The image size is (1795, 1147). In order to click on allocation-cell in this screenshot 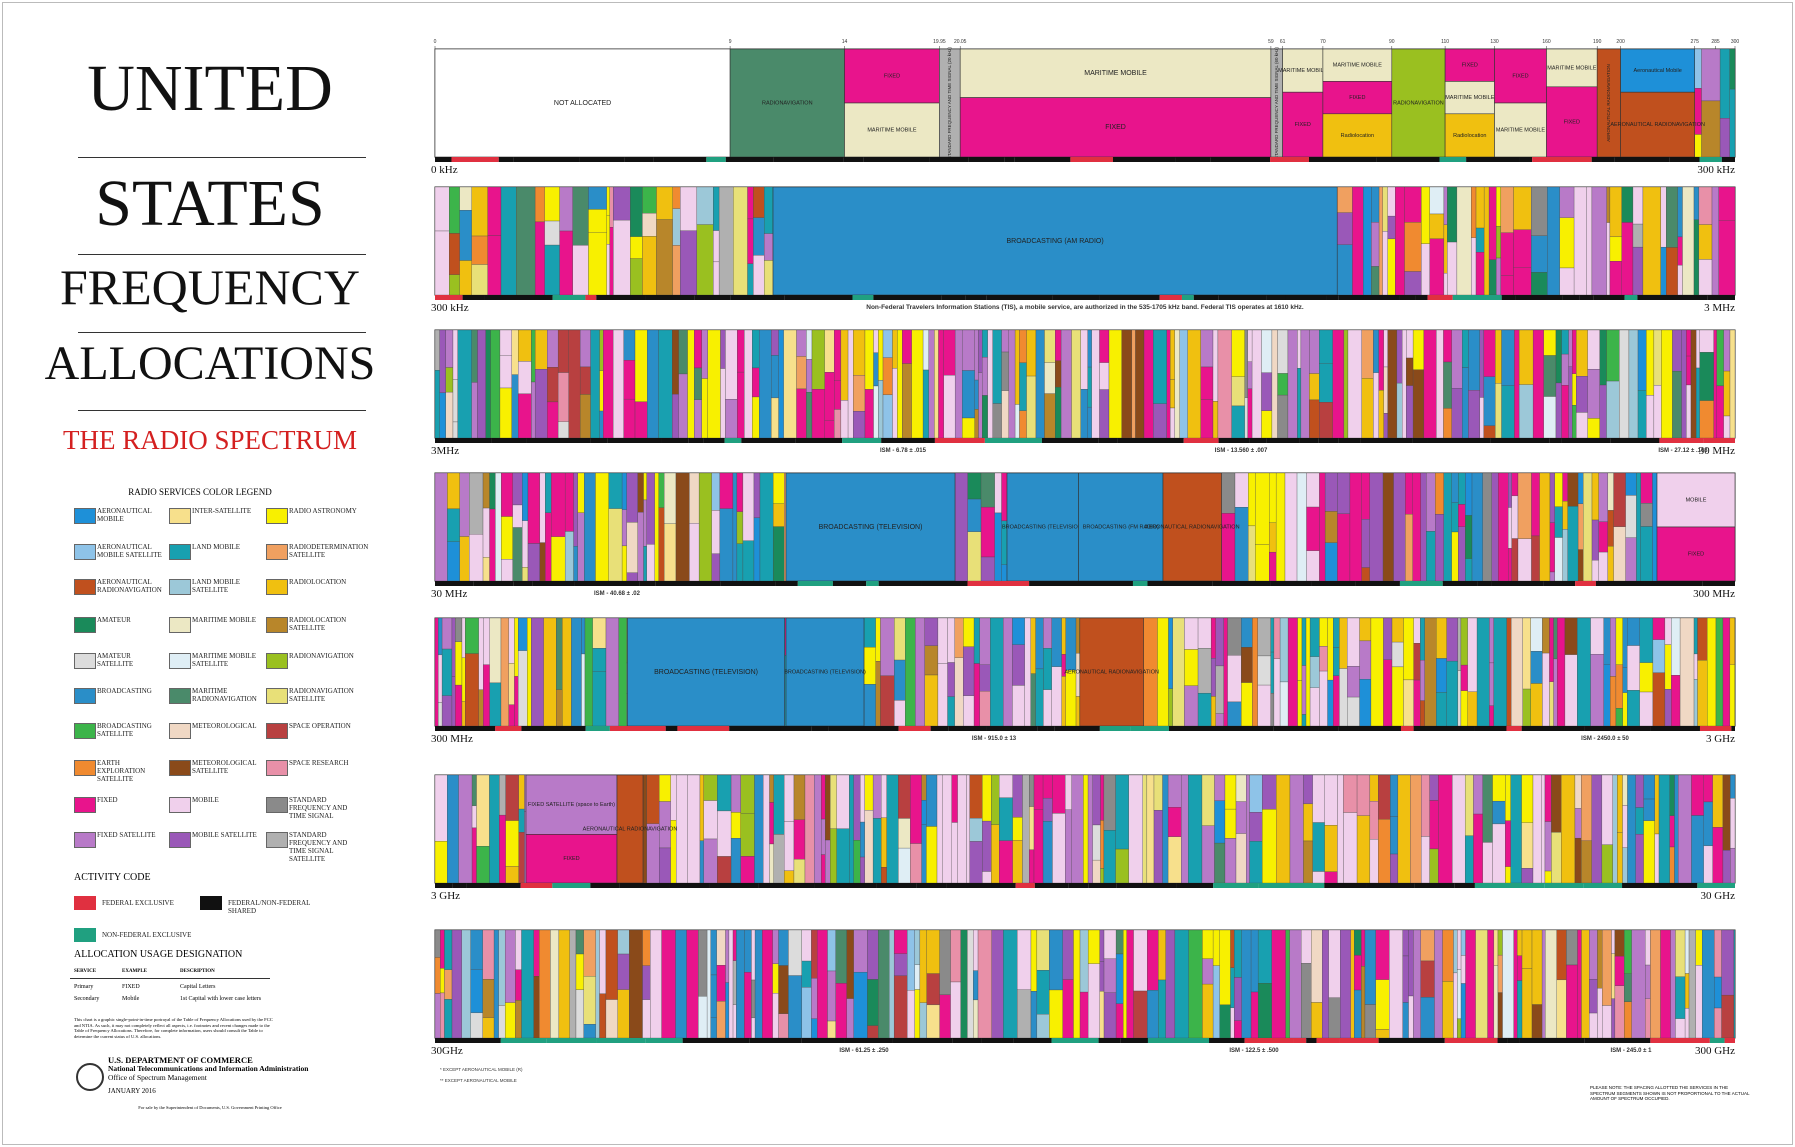, I will do `click(870, 527)`.